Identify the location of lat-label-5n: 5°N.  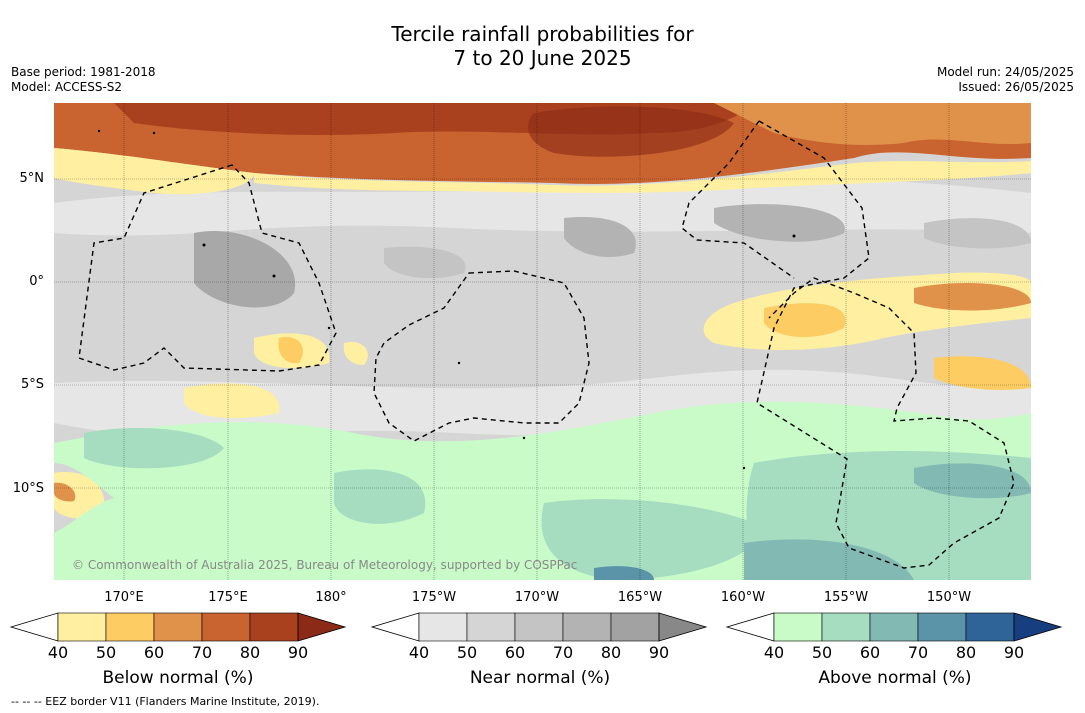
(32, 178).